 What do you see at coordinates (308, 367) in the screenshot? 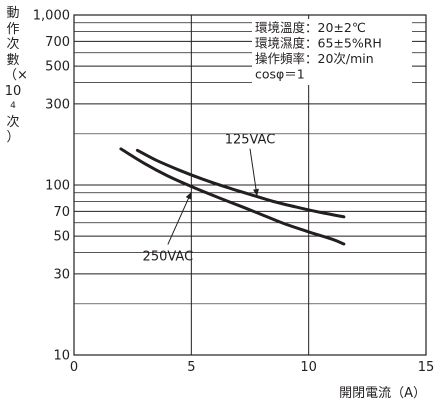
I see `x-tick-label: 10` at bounding box center [308, 367].